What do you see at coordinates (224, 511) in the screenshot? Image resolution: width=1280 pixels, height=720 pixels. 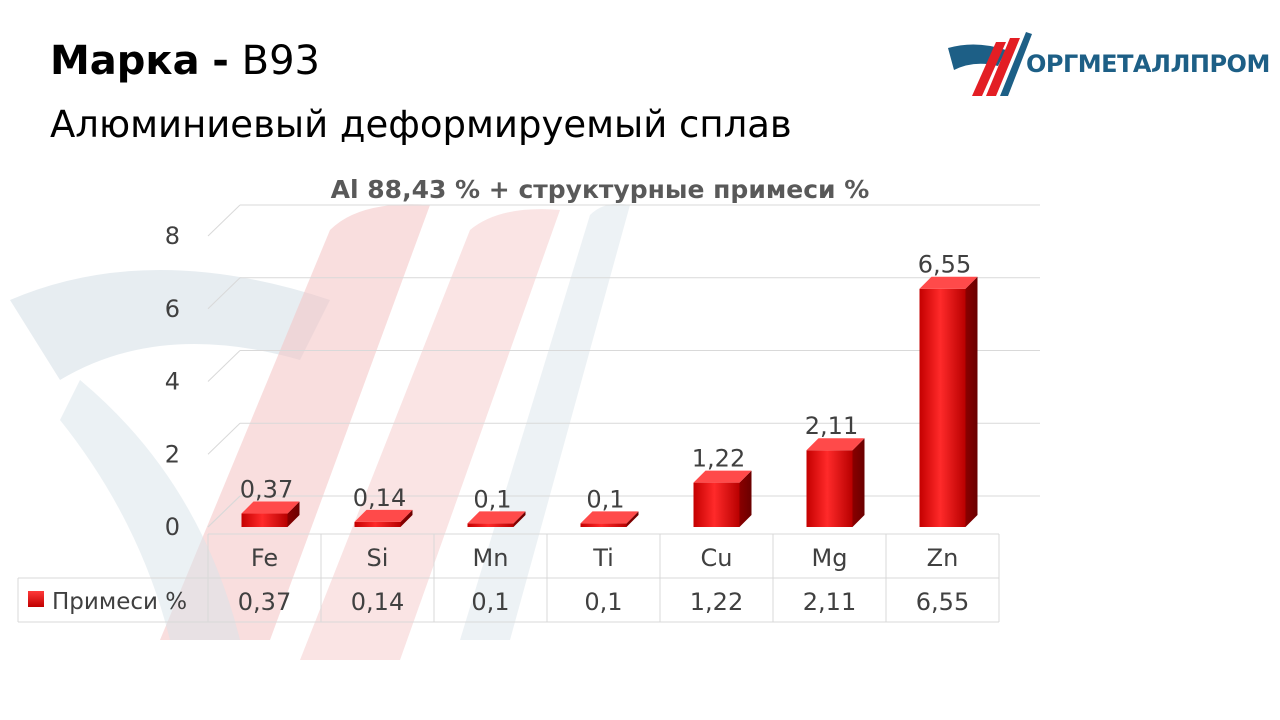 I see `axis-floor-diagonal` at bounding box center [224, 511].